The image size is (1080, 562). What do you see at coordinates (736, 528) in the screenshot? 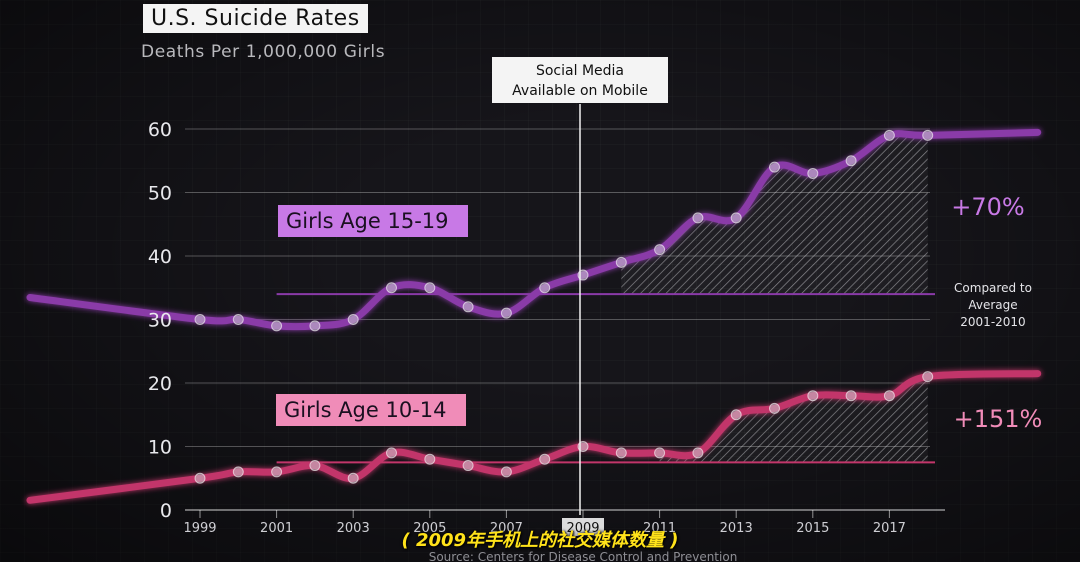
I see `x-tick-label: 2013` at bounding box center [736, 528].